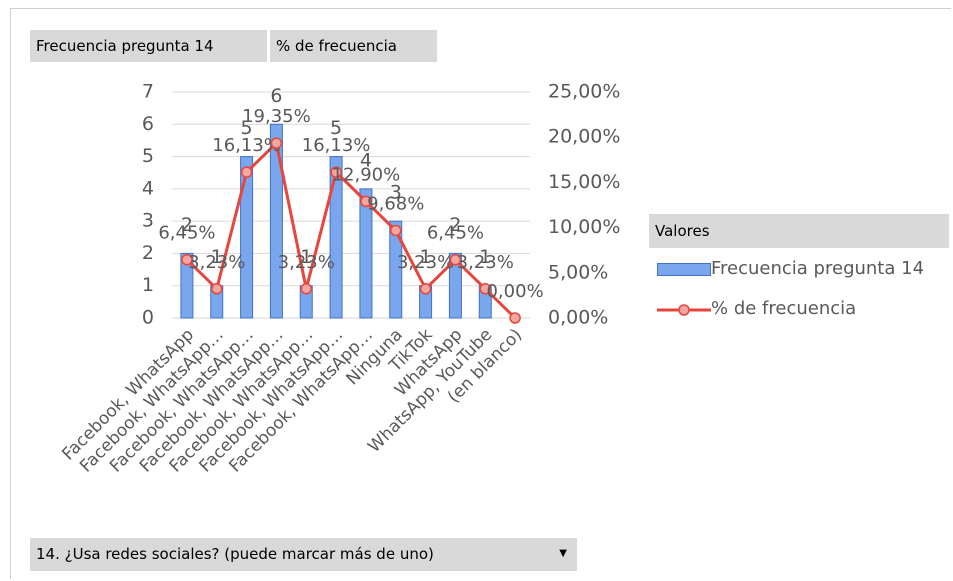 This screenshot has height=581, width=953. I want to click on y2-tick-label: 5,00%, so click(578, 272).